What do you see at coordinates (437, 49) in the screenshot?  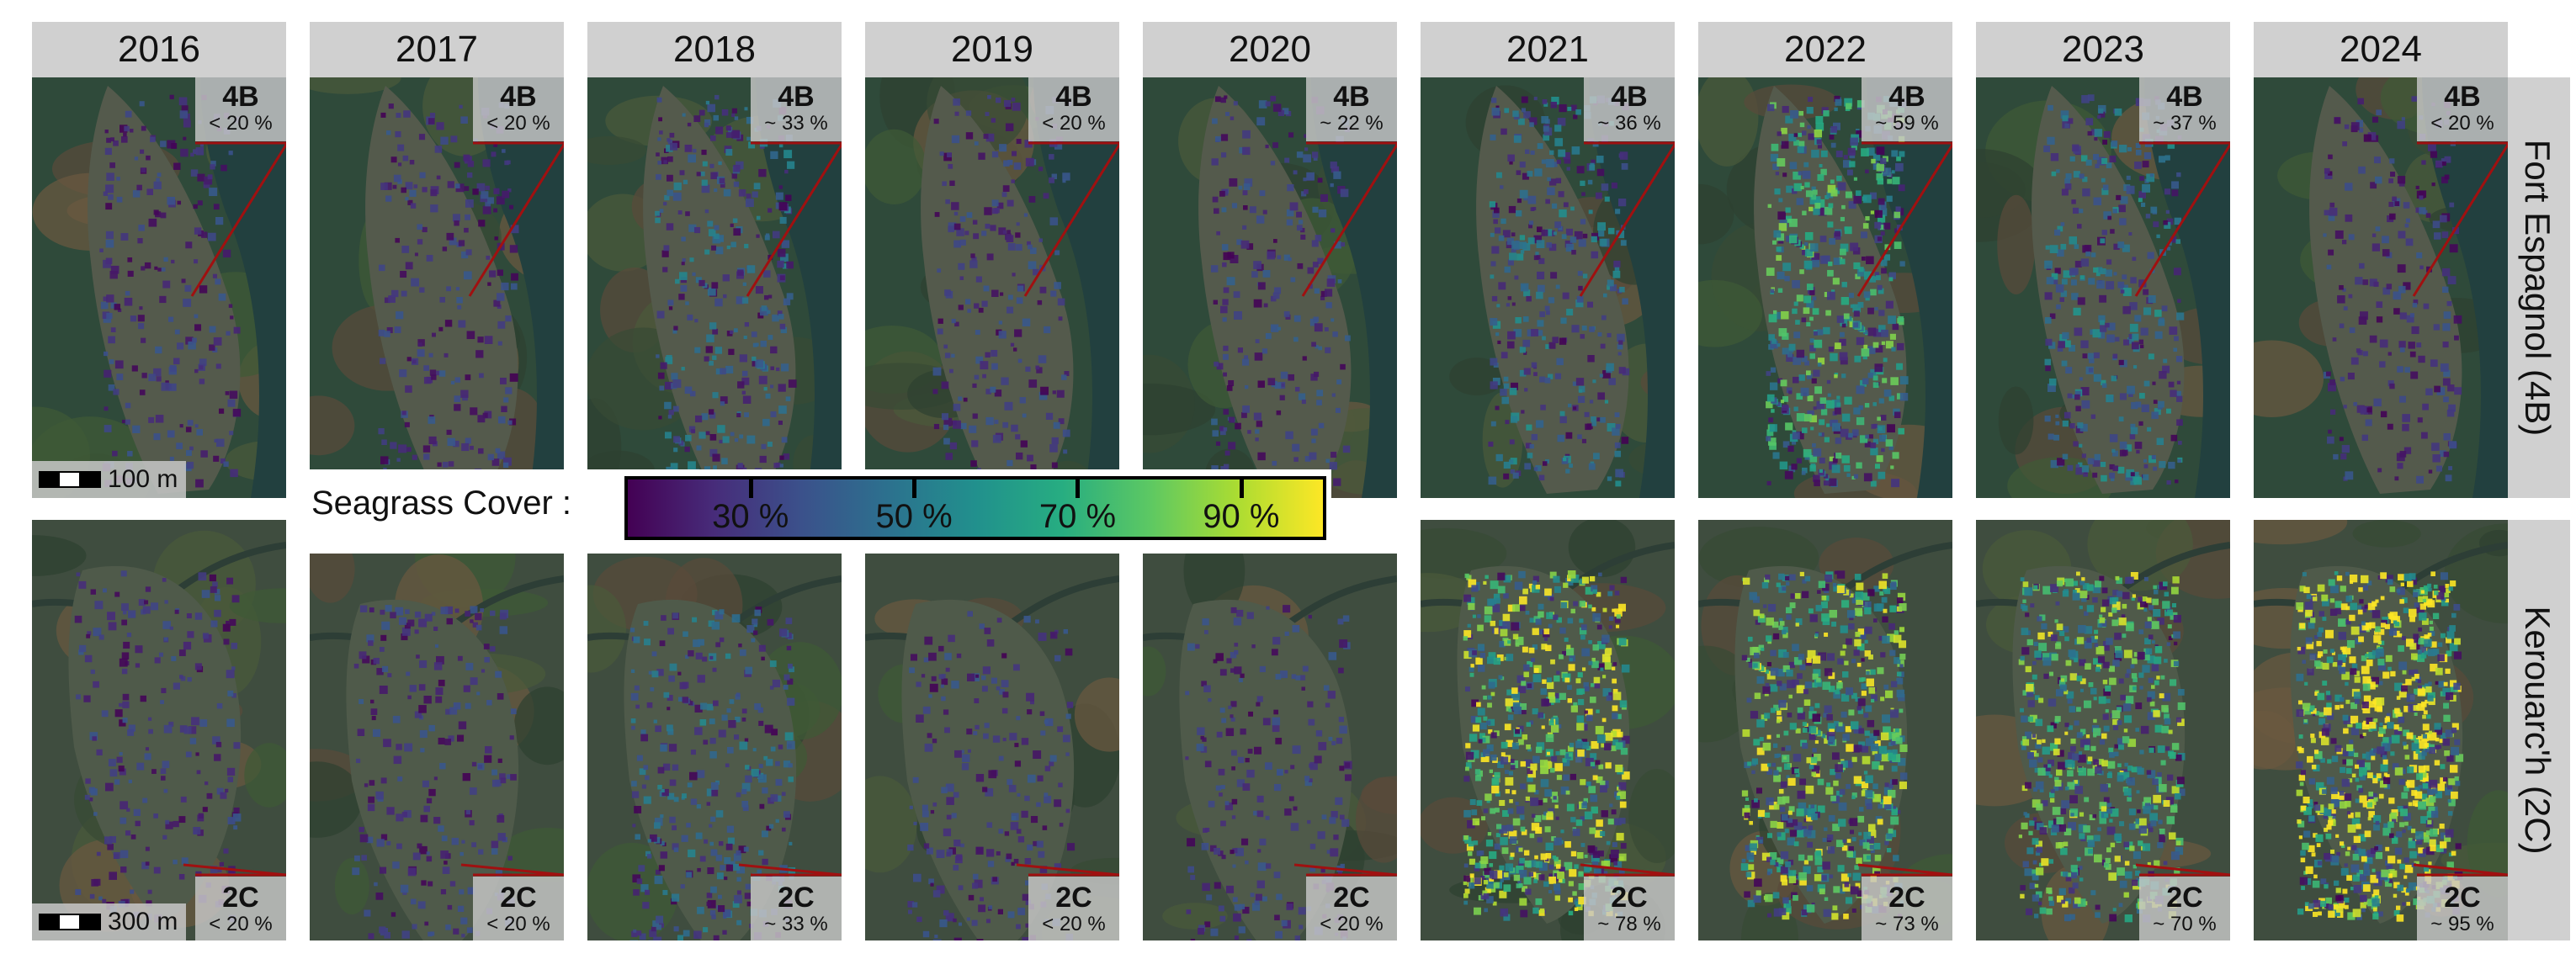 I see `year-header: 2017` at bounding box center [437, 49].